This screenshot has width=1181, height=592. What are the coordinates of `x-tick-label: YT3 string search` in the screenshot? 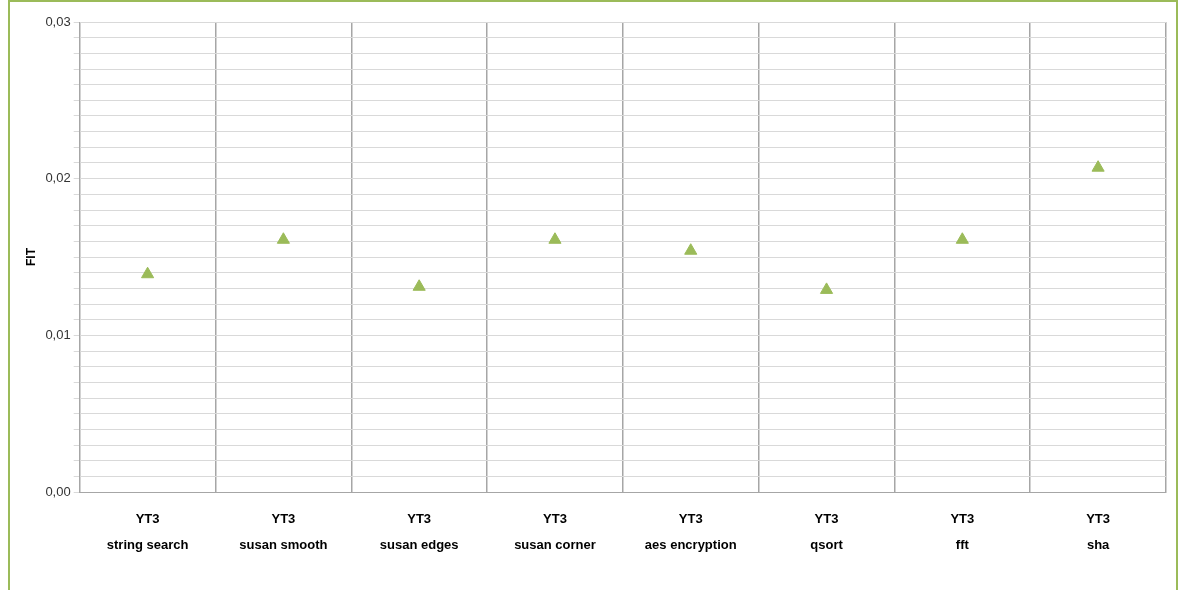 It's located at (147, 531).